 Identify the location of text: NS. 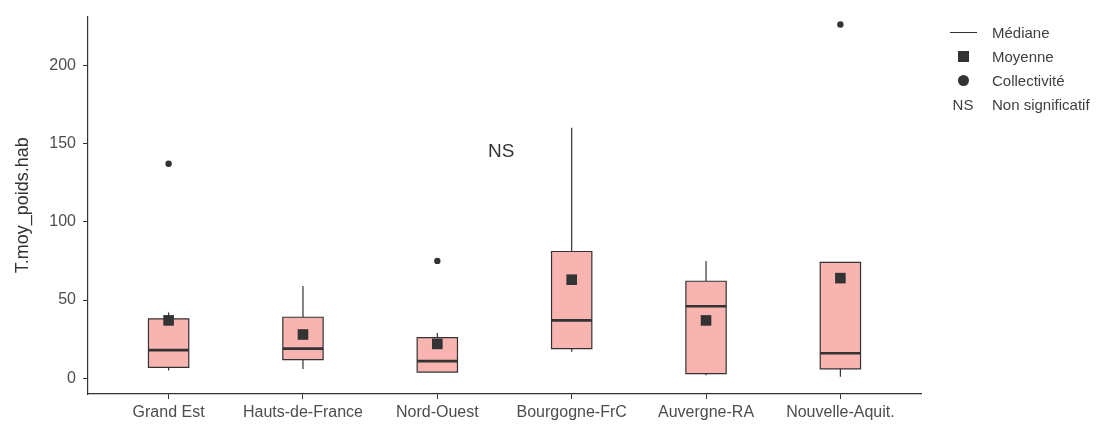
(963, 104).